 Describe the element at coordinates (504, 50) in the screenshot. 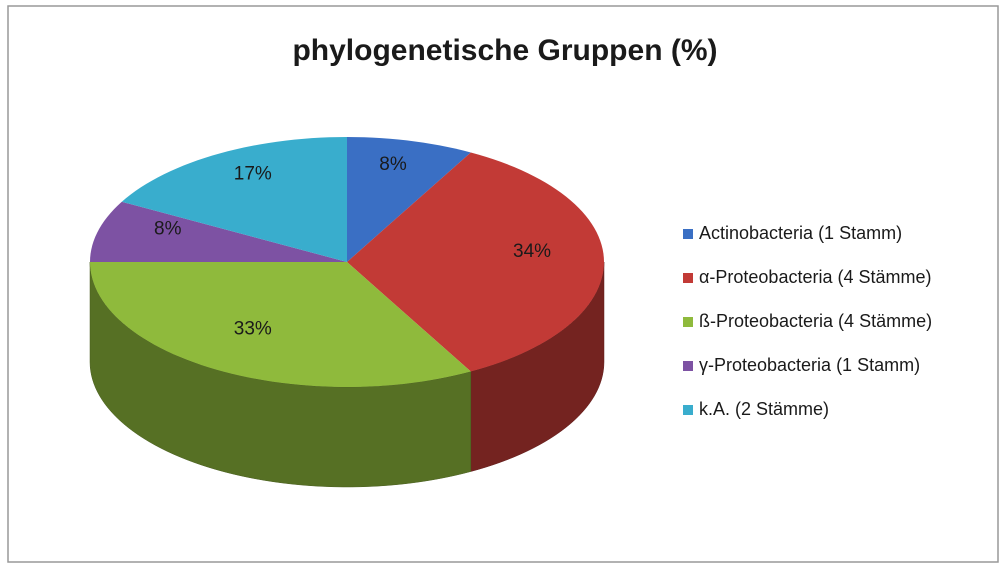

I see `chart-title: phylogenetische Gruppen (%)` at that location.